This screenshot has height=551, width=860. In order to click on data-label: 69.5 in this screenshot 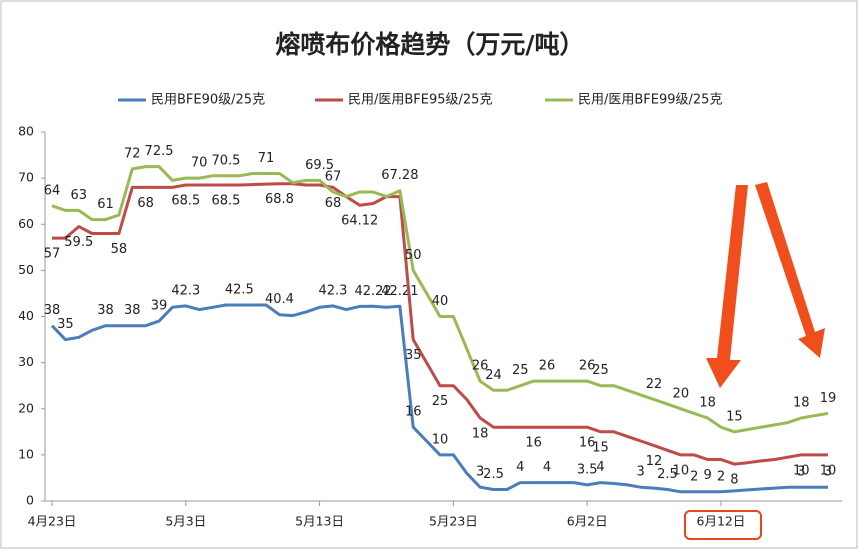, I will do `click(319, 165)`.